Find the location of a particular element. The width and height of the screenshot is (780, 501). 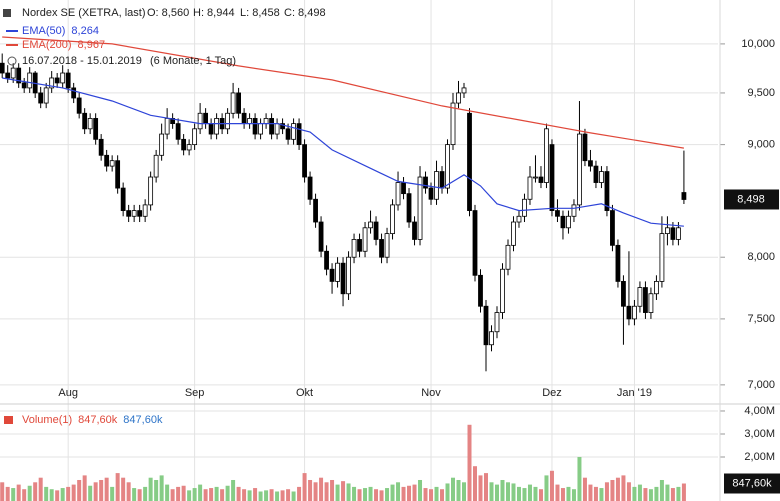

legend-value: 8,967 is located at coordinates (92, 45).